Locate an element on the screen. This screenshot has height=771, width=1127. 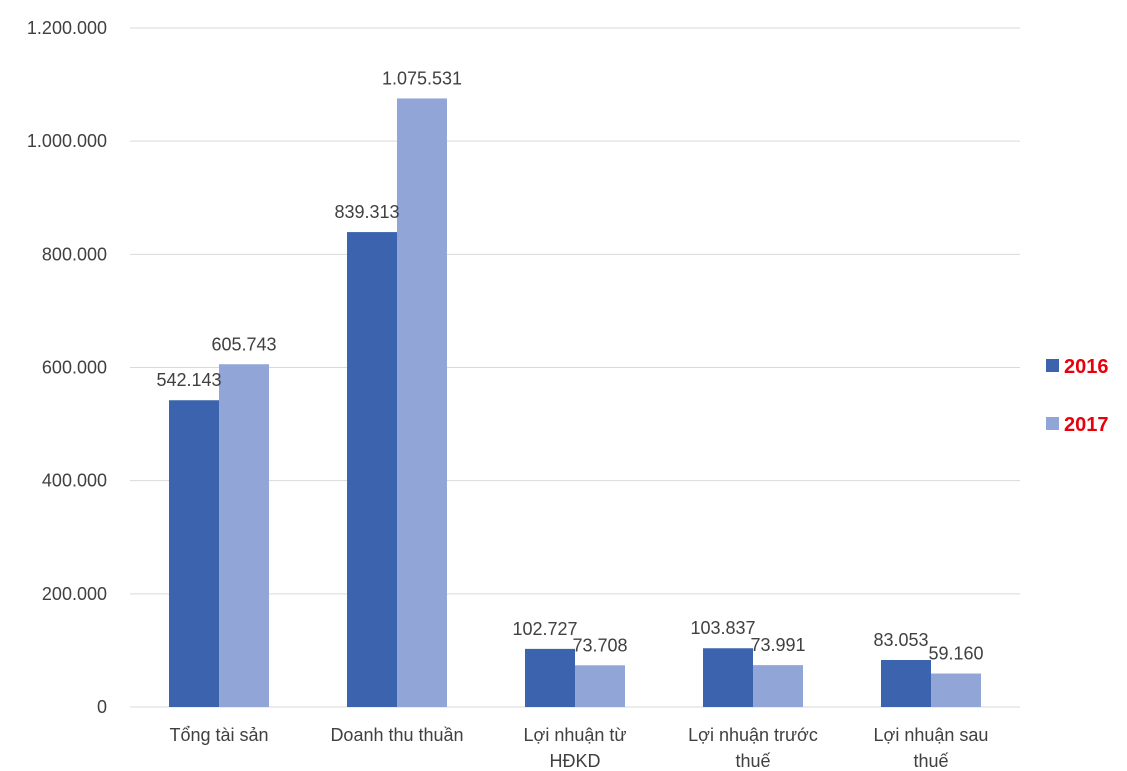
legend-swatch-2016 is located at coordinates (1052, 365).